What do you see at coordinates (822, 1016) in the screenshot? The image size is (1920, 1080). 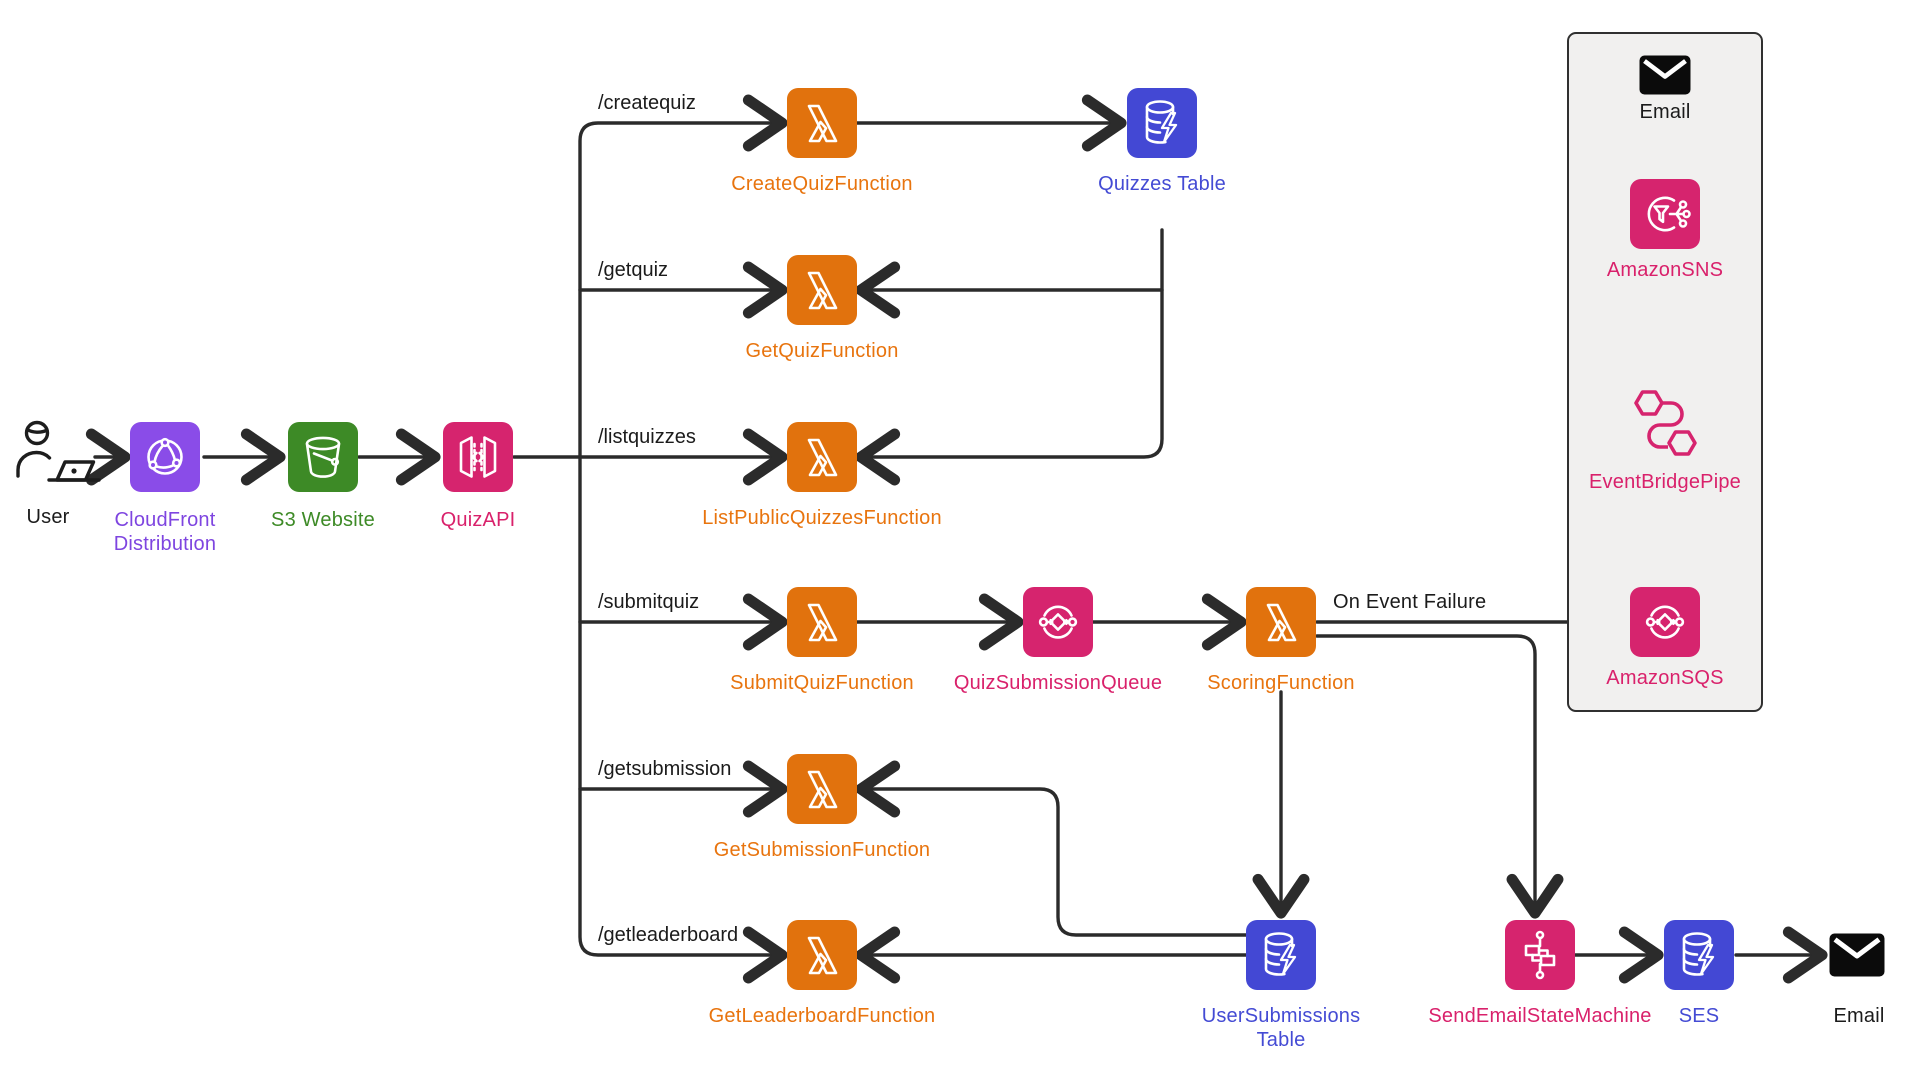 I see `get-leaderboard-function-label: GetLeaderboardFunction` at bounding box center [822, 1016].